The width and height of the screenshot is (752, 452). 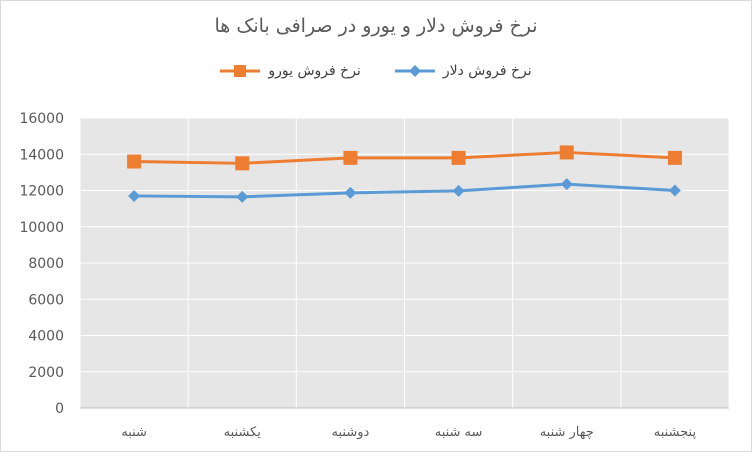 What do you see at coordinates (376, 71) in the screenshot?
I see `legend: نرخ فروش یورو نرخ فروش دلار` at bounding box center [376, 71].